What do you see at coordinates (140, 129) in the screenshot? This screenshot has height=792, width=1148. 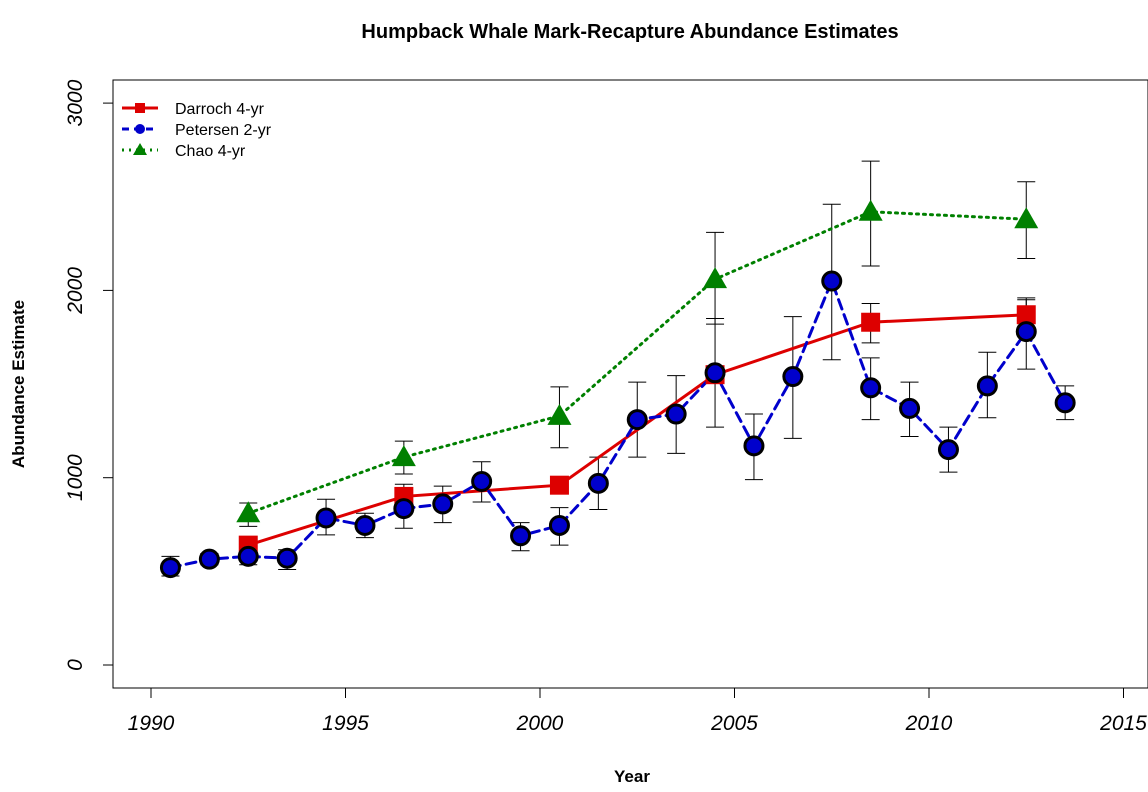 I see `legend-marker-petersen-2-yr` at bounding box center [140, 129].